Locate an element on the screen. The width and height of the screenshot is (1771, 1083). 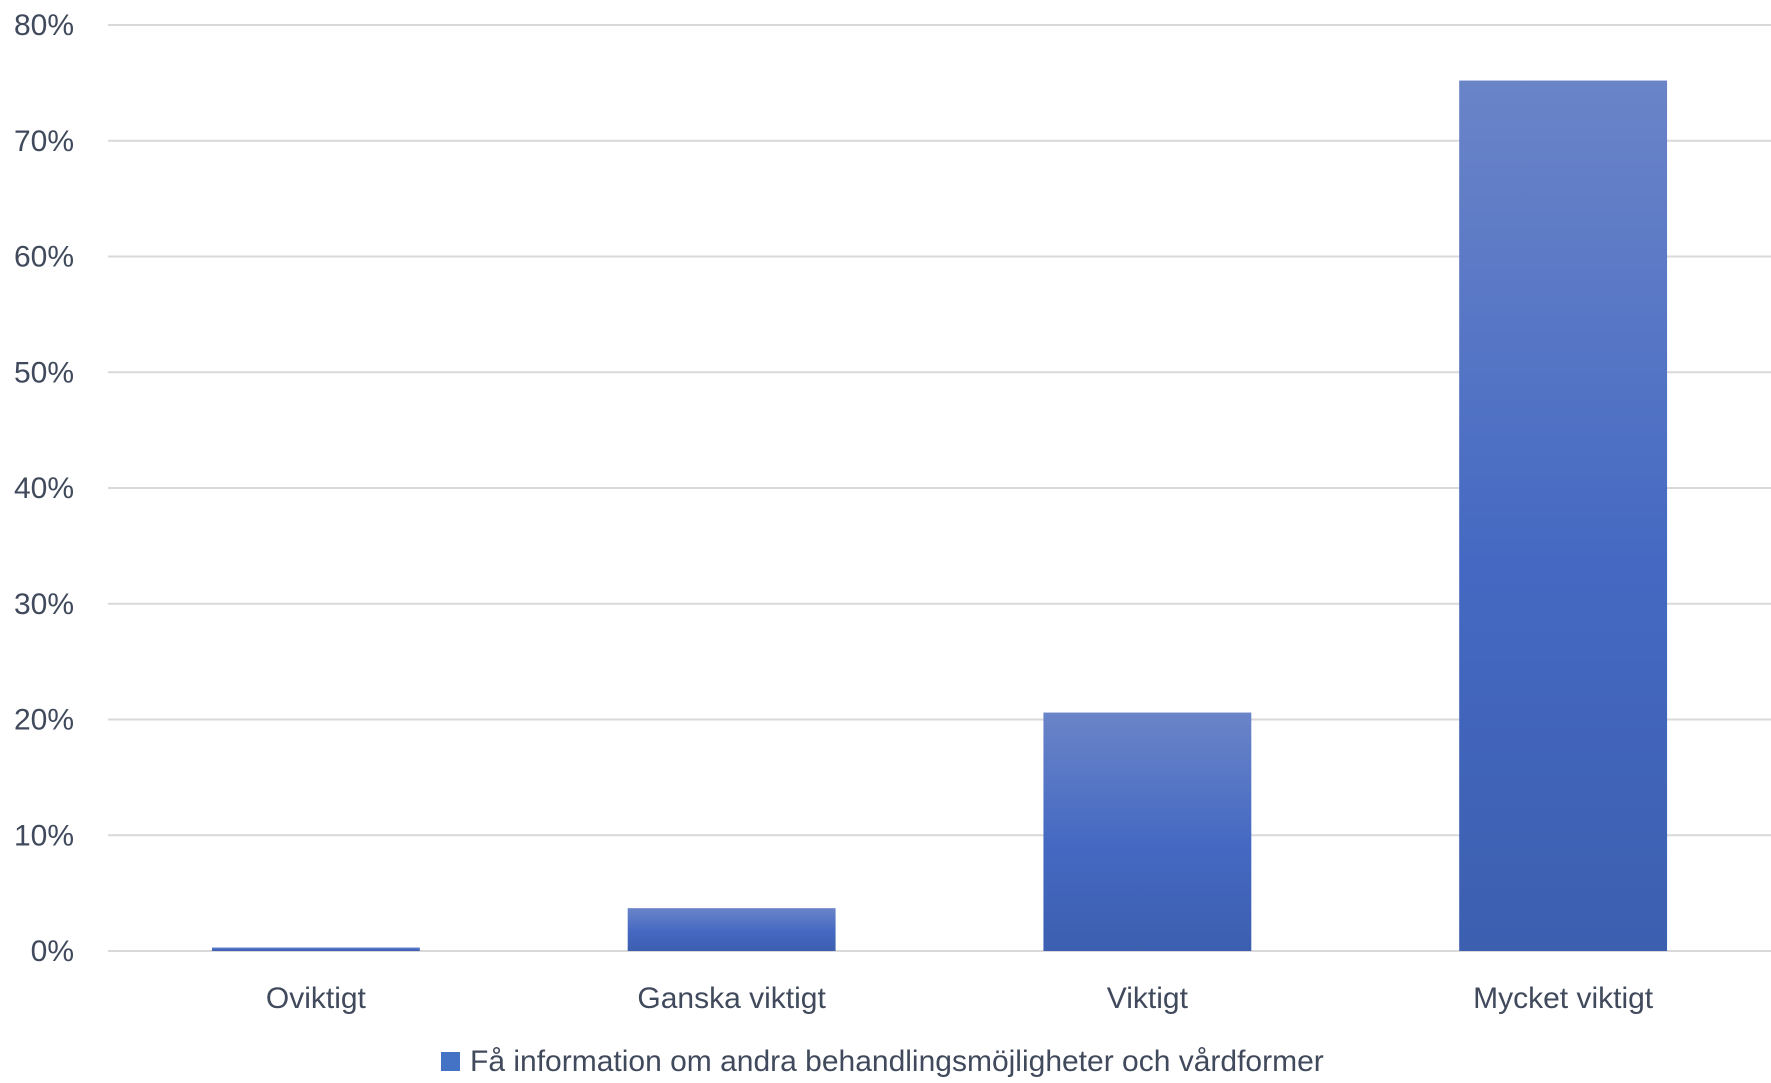
y-tick-label: 20% is located at coordinates (44, 720).